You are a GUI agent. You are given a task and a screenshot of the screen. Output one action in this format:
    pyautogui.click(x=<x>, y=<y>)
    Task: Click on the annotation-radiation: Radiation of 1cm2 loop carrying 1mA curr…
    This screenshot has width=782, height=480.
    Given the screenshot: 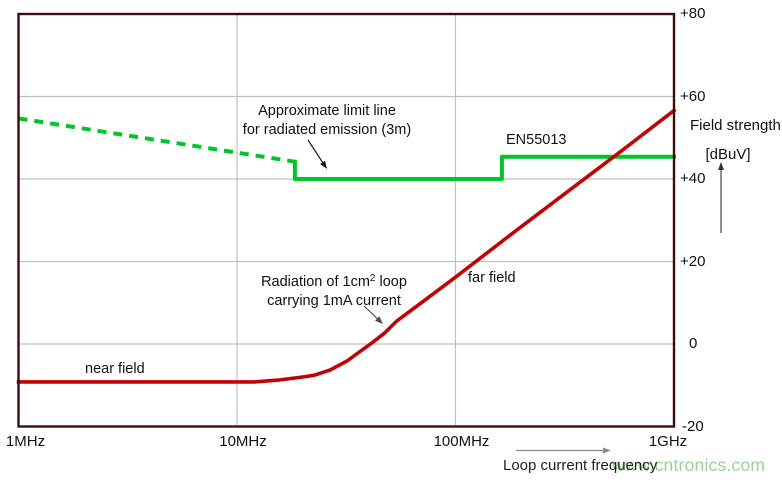 What is the action you would take?
    pyautogui.click(x=334, y=290)
    